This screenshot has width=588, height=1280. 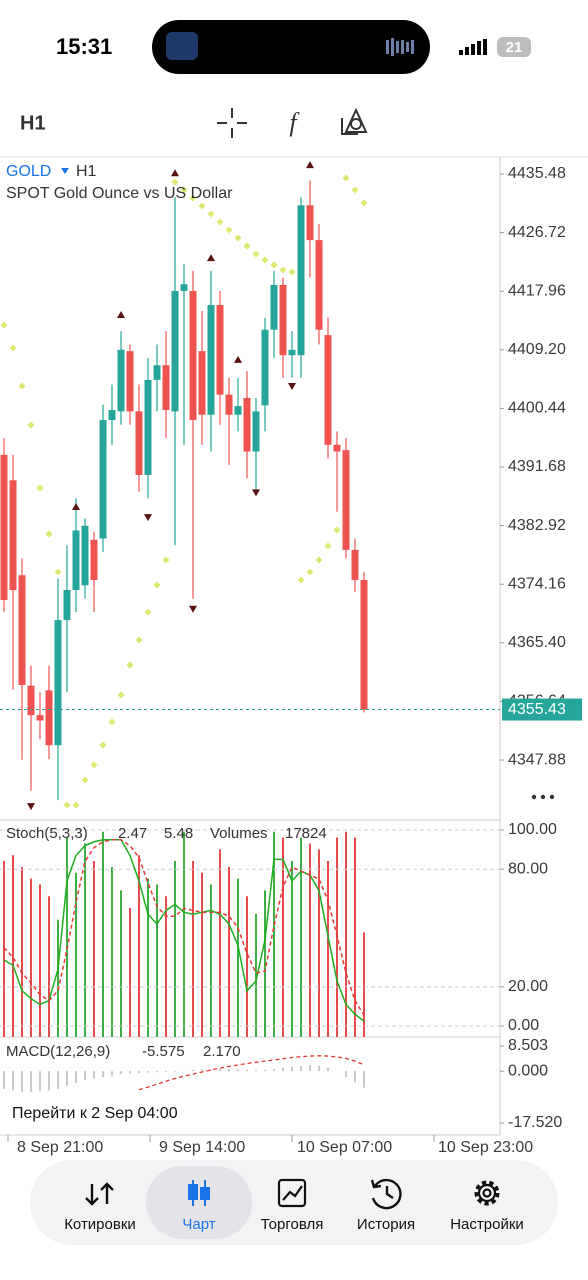 What do you see at coordinates (537, 466) in the screenshot?
I see `y-tick-label: 4391.68` at bounding box center [537, 466].